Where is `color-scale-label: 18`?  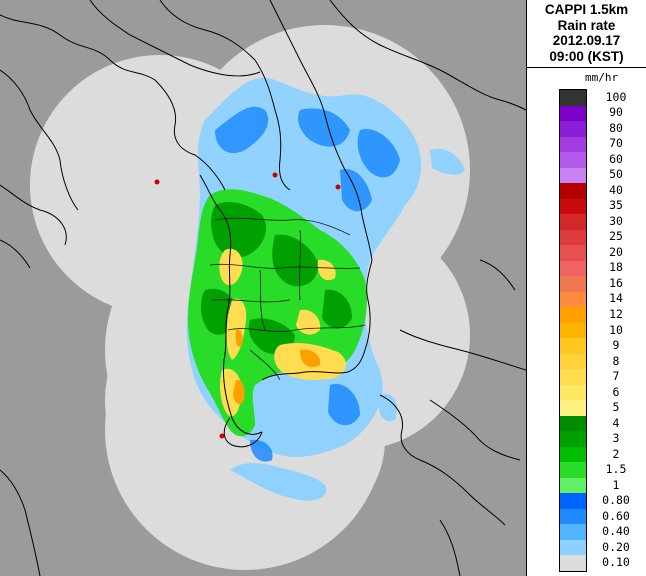
color-scale-label: 18 is located at coordinates (616, 267).